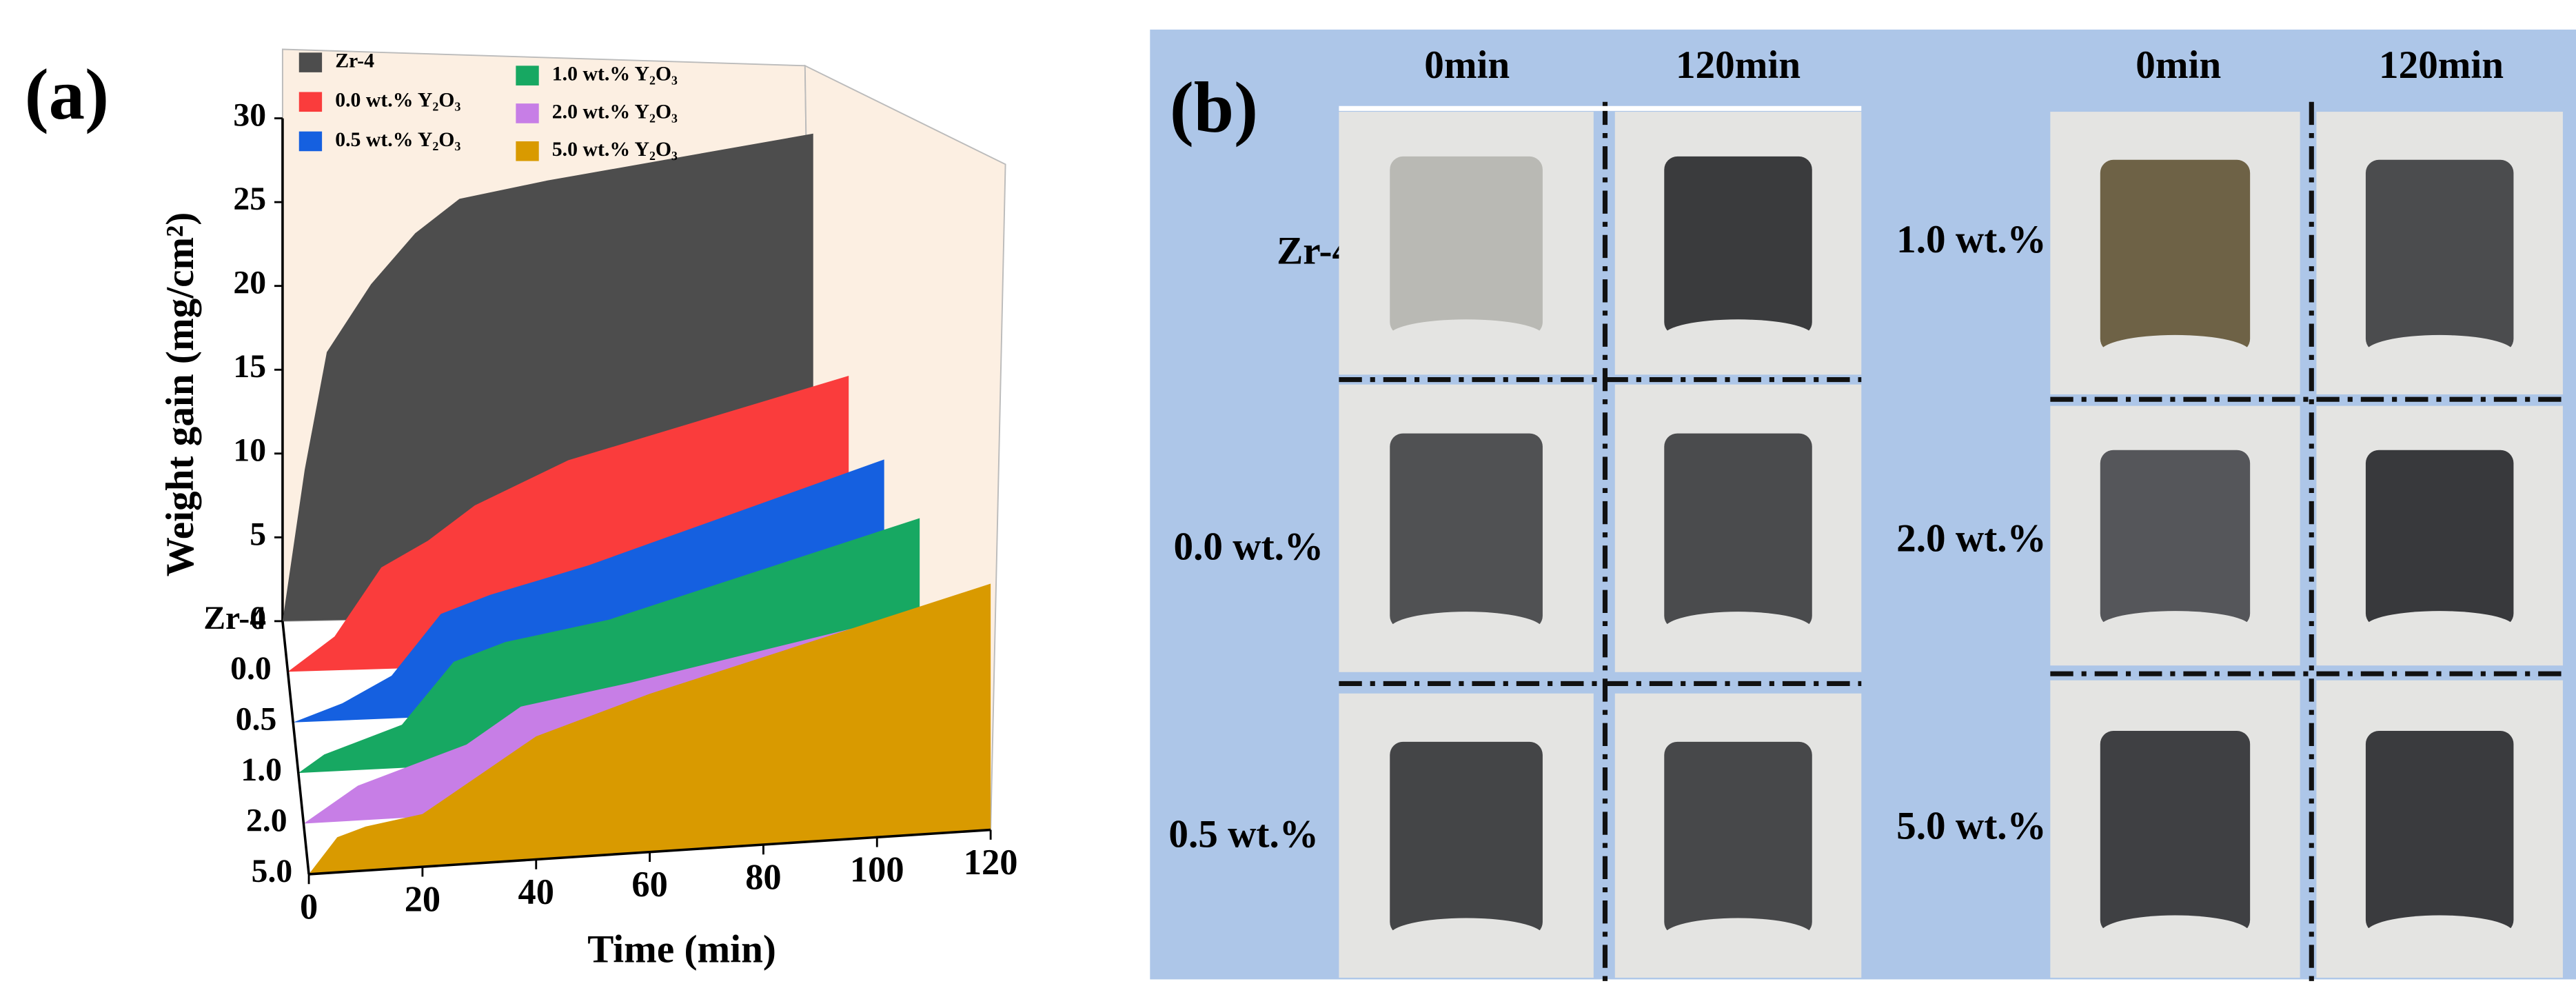 The width and height of the screenshot is (2576, 997). What do you see at coordinates (249, 451) in the screenshot?
I see `y-tick-label: 10` at bounding box center [249, 451].